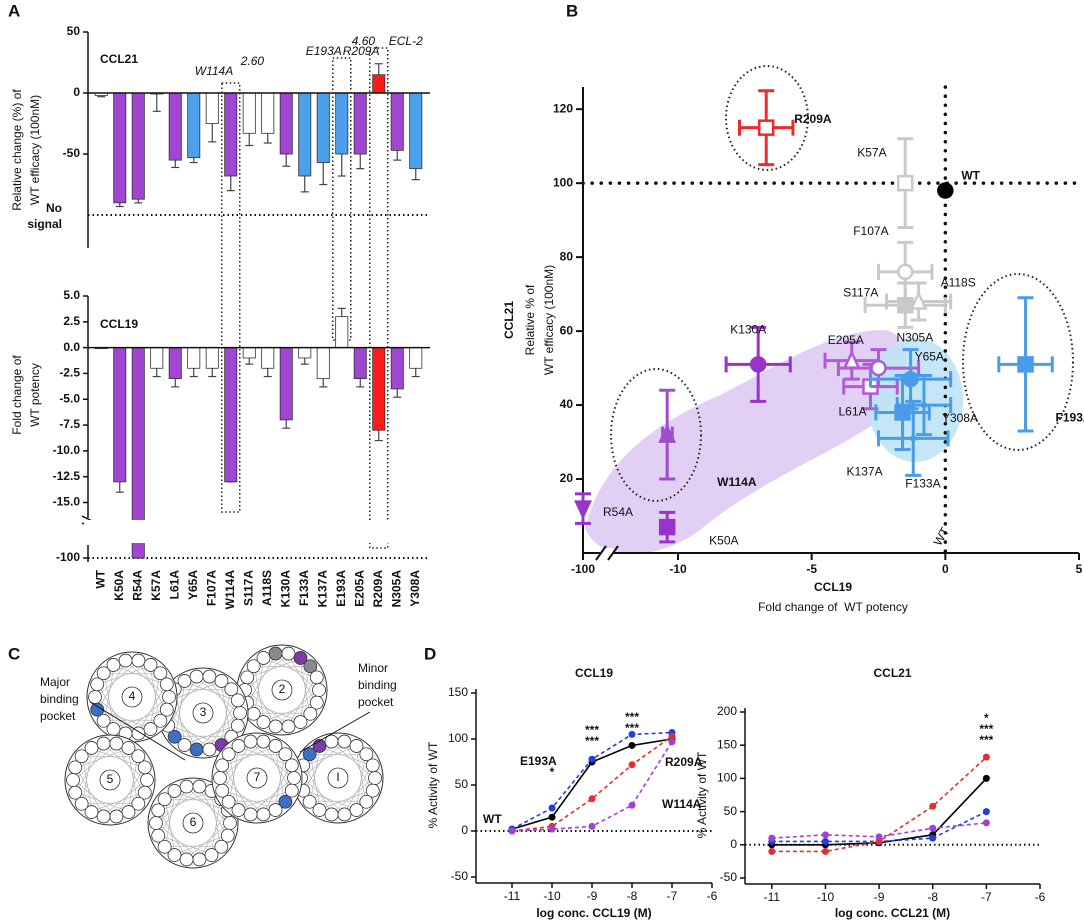 The width and height of the screenshot is (1084, 924). What do you see at coordinates (17, 395) in the screenshot?
I see `y-axis-label: Fold change of` at bounding box center [17, 395].